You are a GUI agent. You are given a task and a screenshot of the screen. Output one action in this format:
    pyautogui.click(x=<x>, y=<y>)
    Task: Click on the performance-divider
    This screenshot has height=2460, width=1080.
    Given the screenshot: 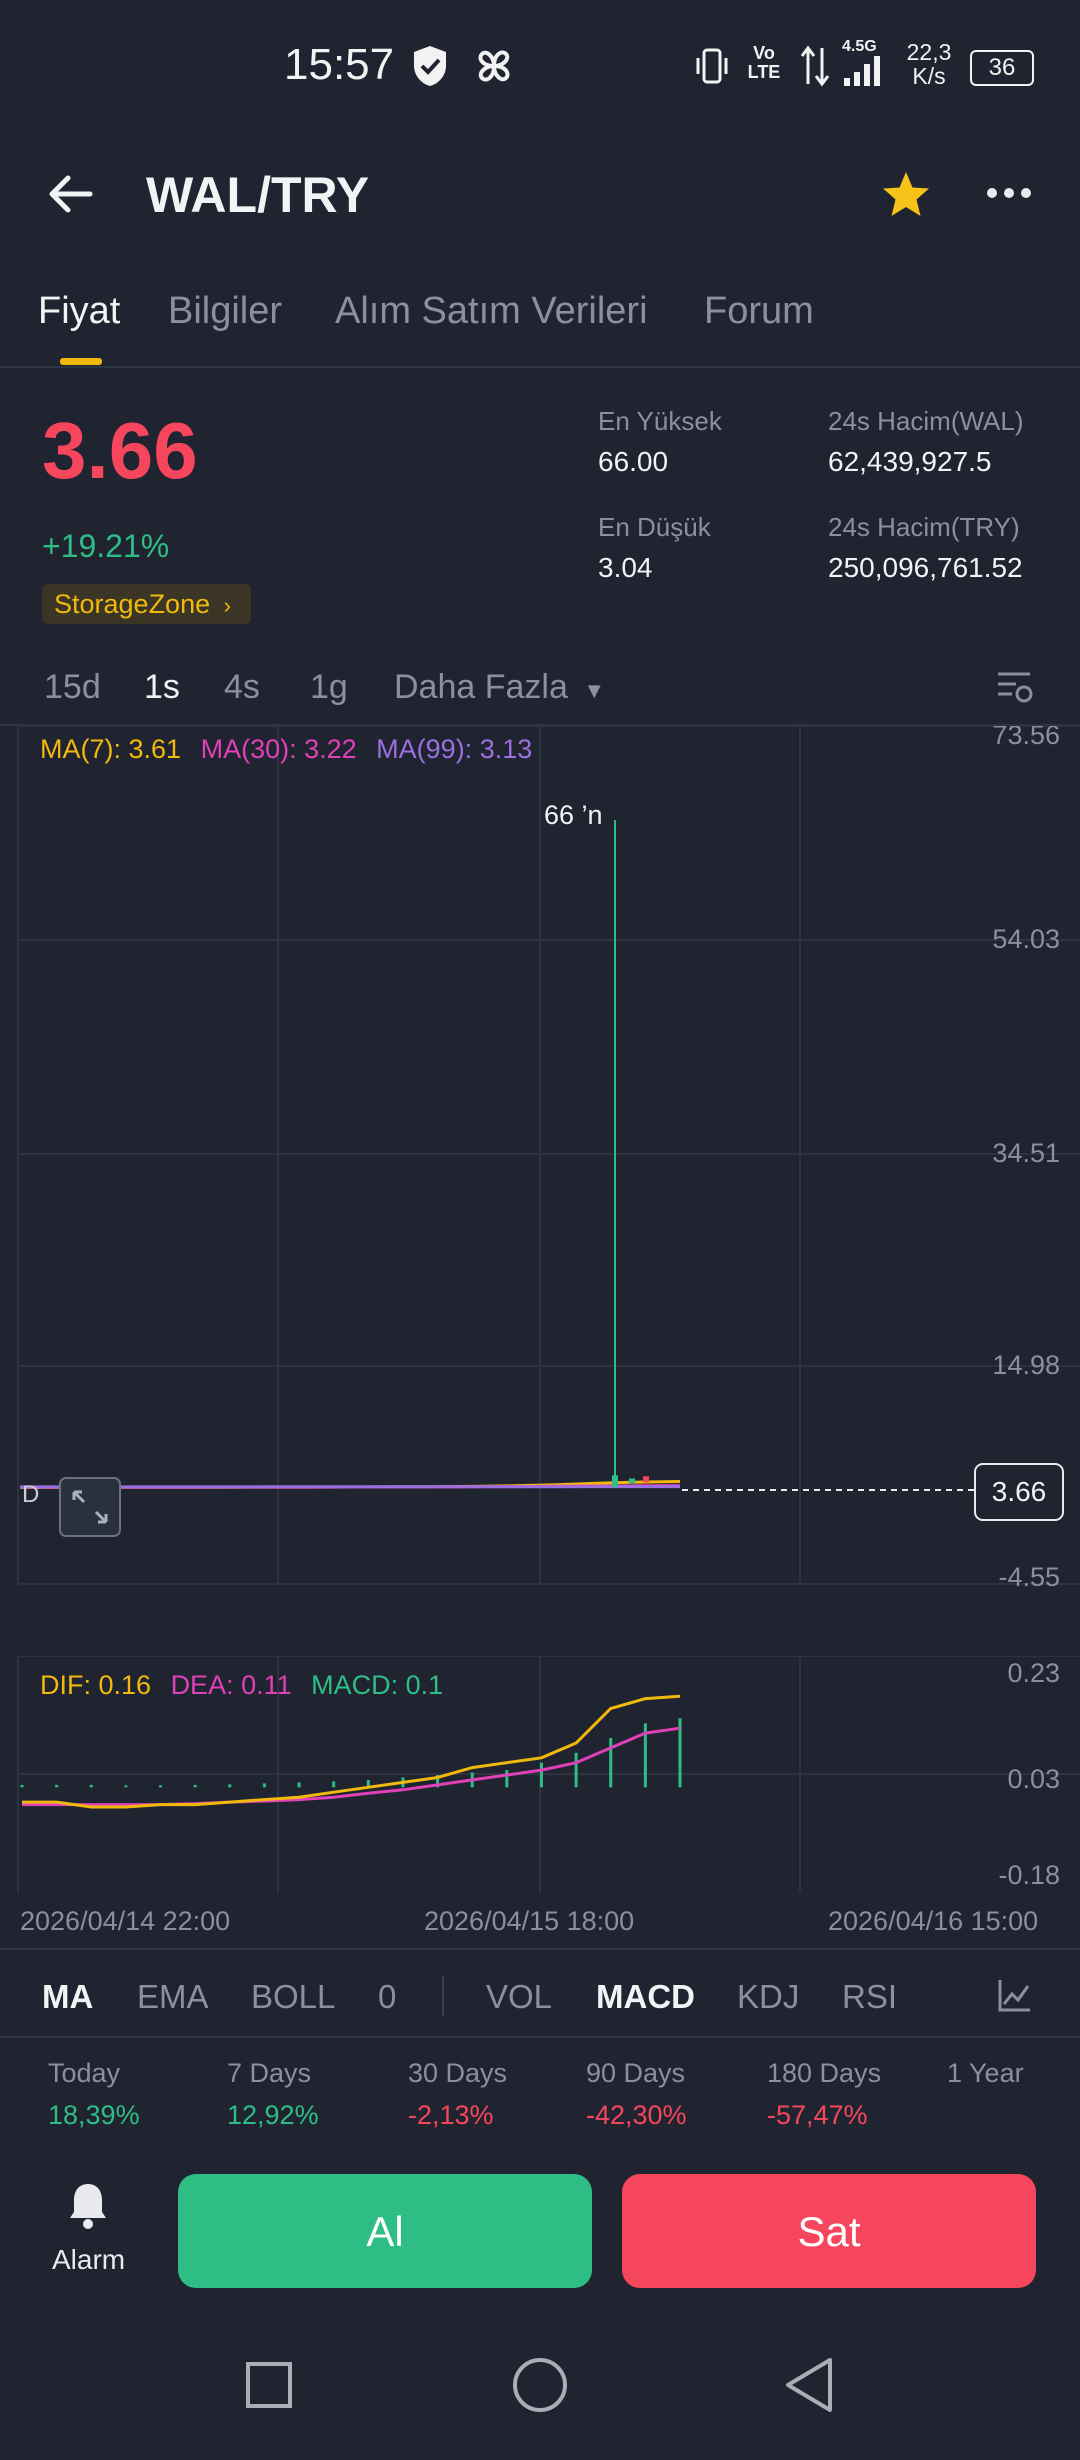 What is the action you would take?
    pyautogui.click(x=540, y=2037)
    